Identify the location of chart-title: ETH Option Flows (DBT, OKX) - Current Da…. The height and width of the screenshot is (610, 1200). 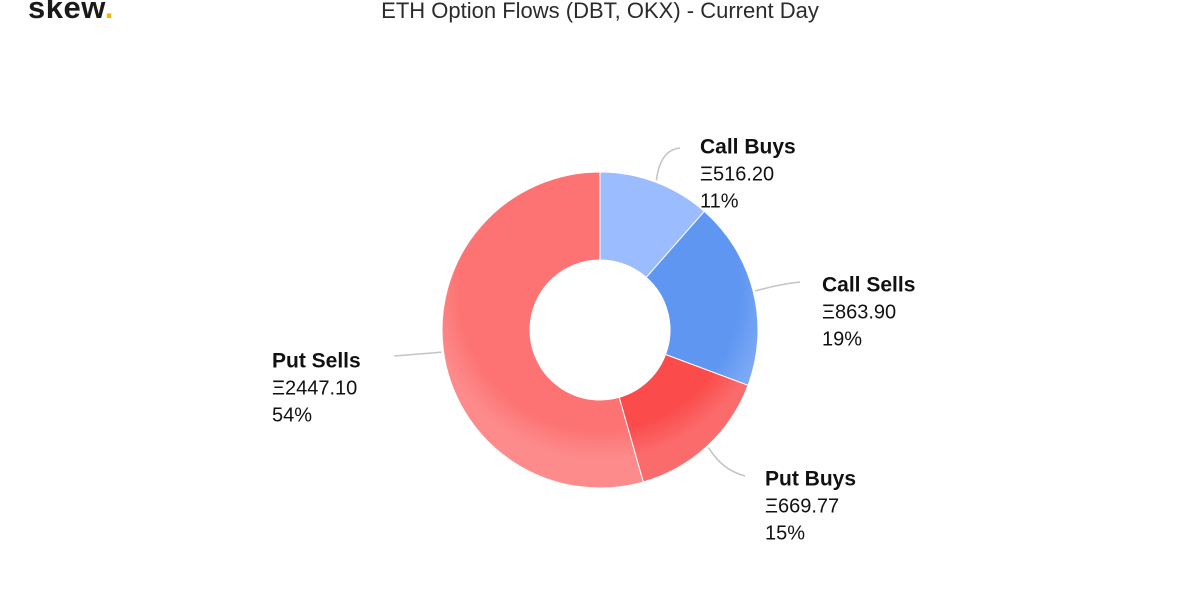
(600, 11).